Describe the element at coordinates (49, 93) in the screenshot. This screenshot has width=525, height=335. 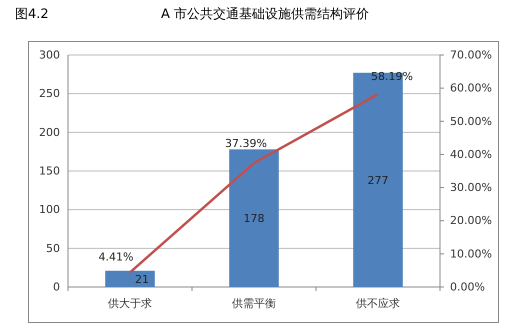
I see `y-tick-label: 250` at that location.